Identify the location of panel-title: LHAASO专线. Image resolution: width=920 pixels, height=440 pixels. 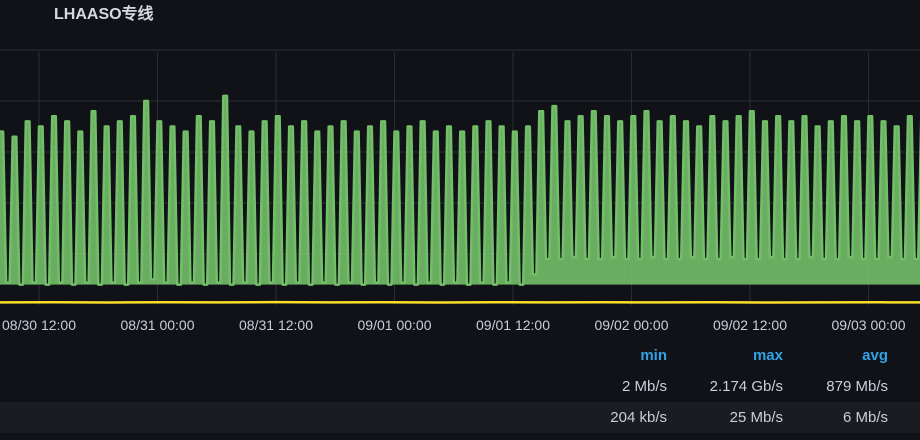
(104, 14).